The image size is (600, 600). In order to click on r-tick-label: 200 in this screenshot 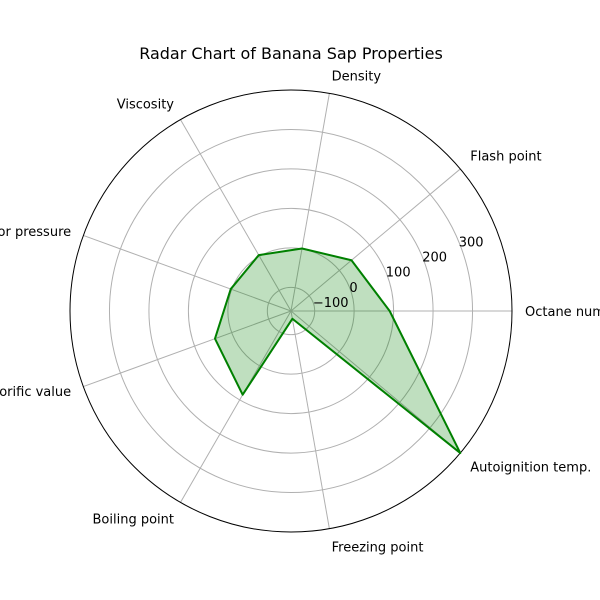, I will do `click(434, 258)`.